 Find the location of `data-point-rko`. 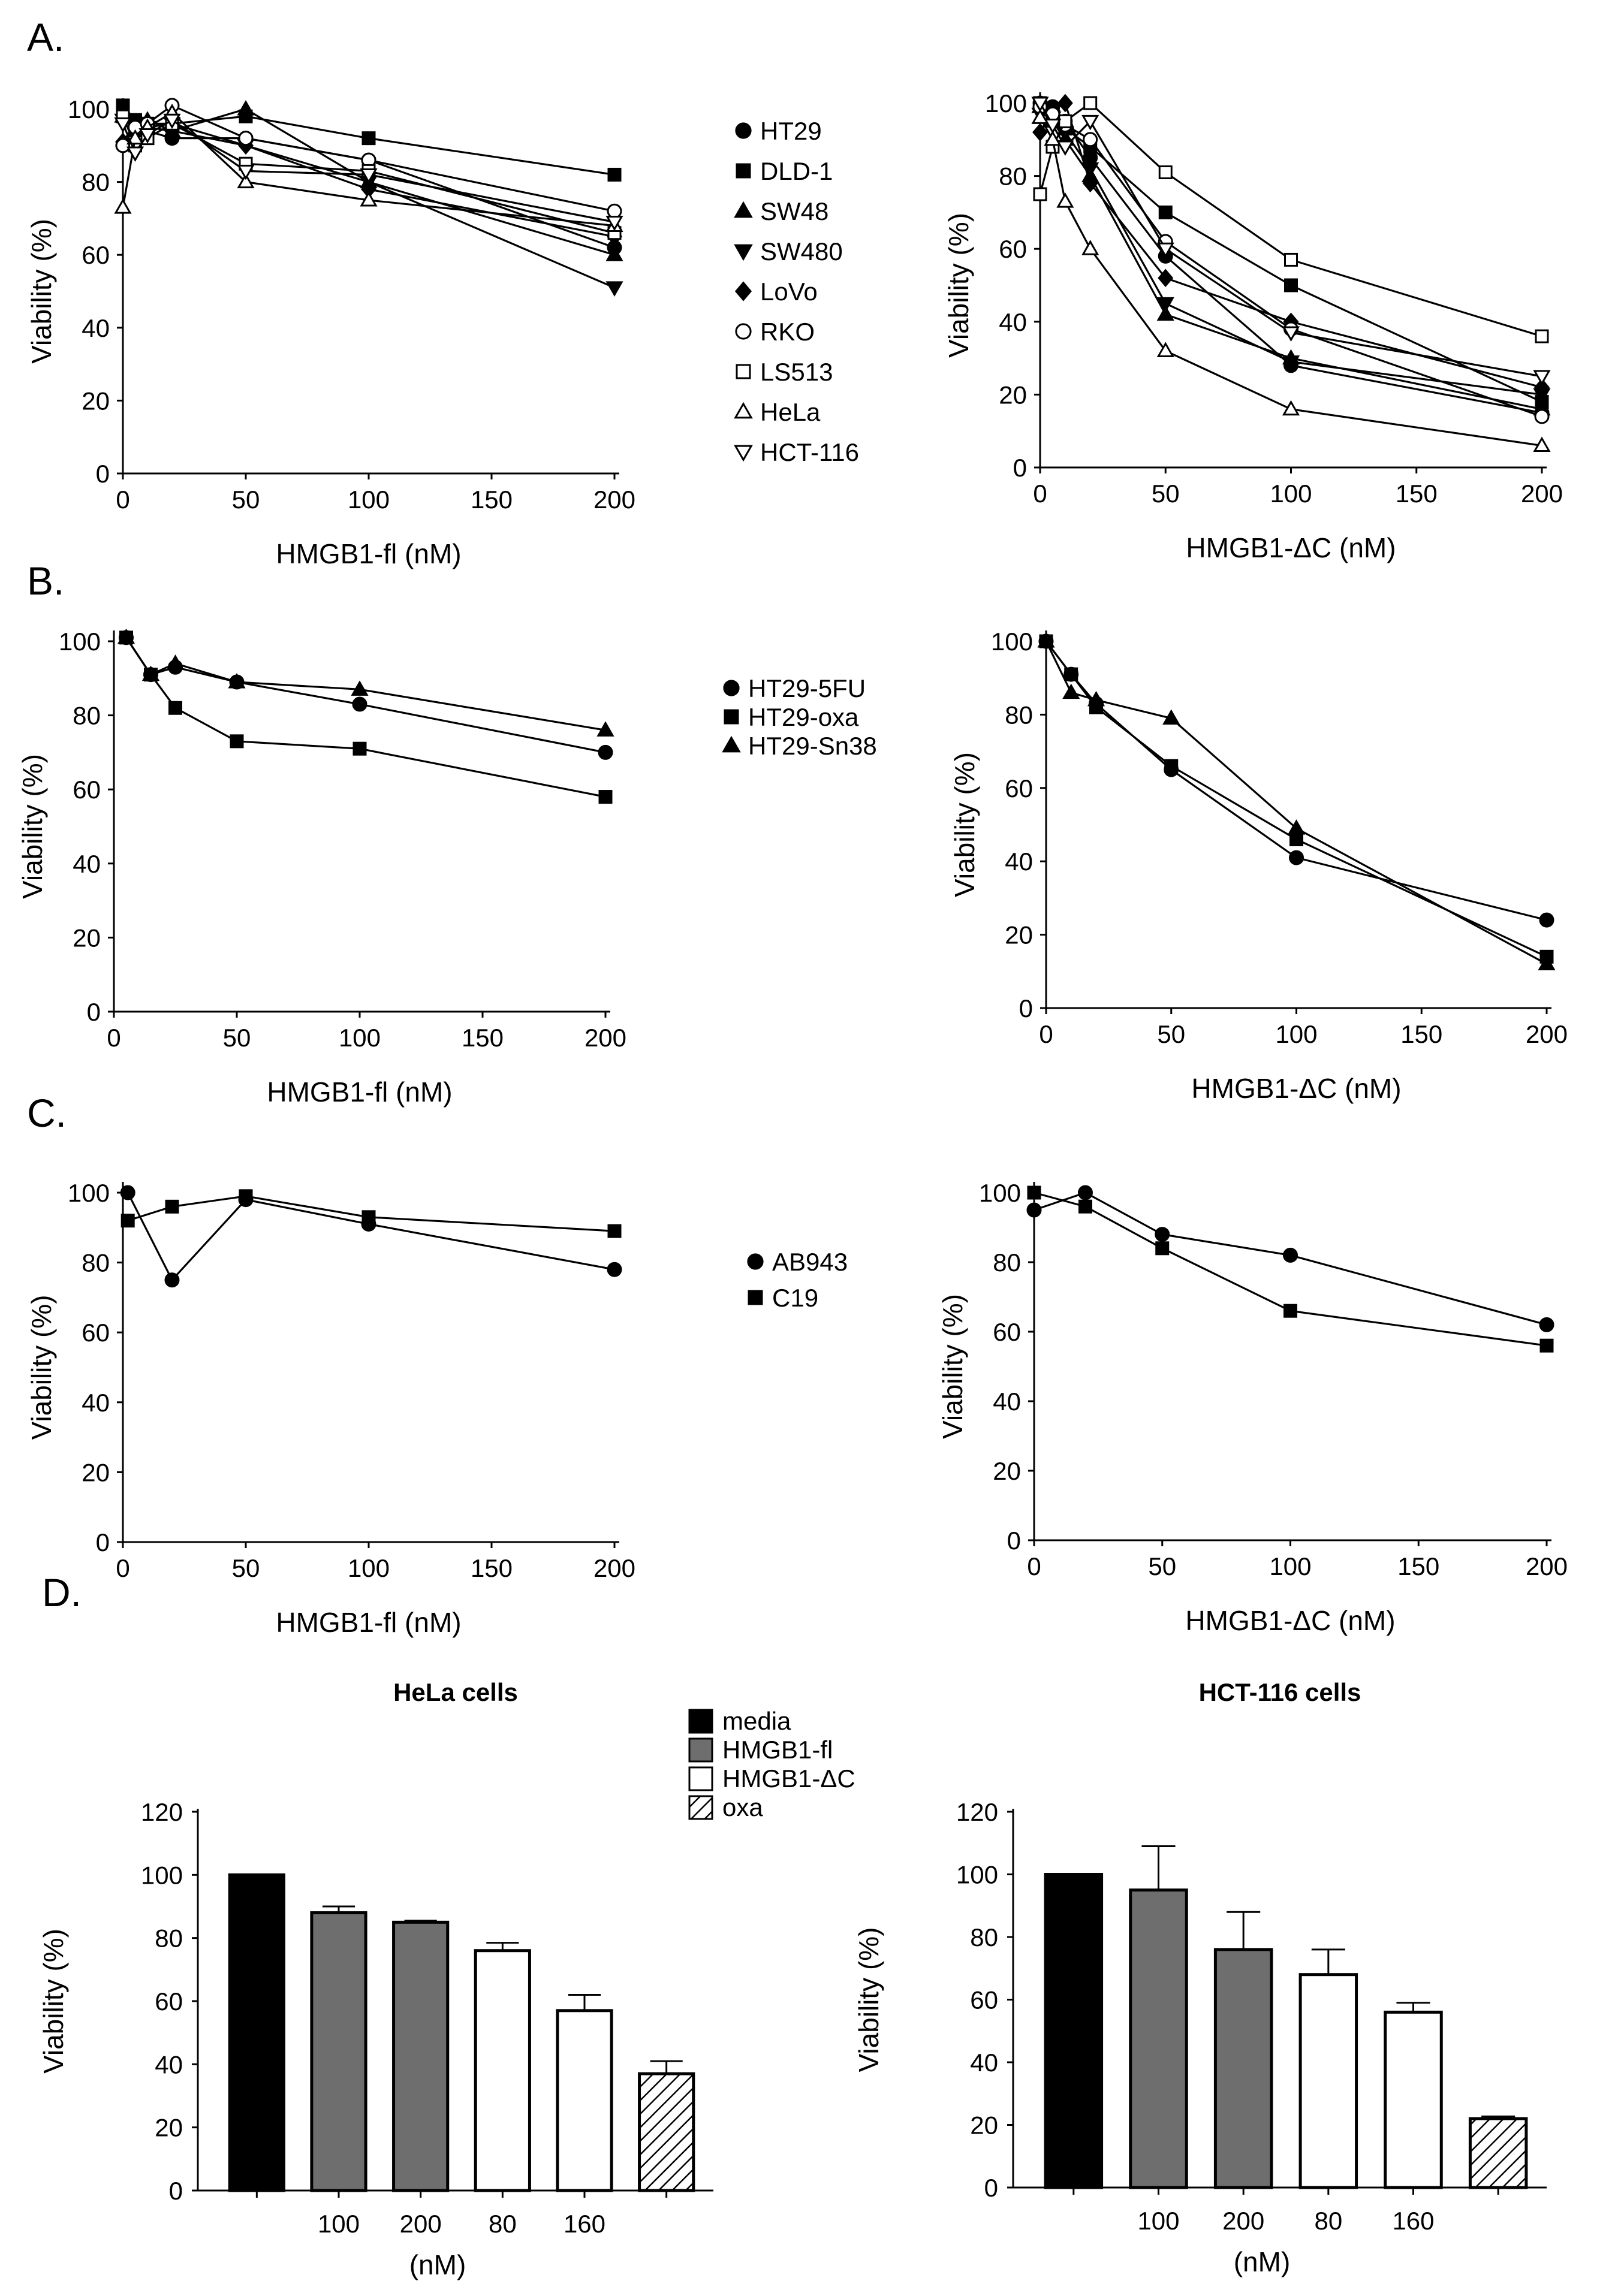

data-point-rko is located at coordinates (614, 211).